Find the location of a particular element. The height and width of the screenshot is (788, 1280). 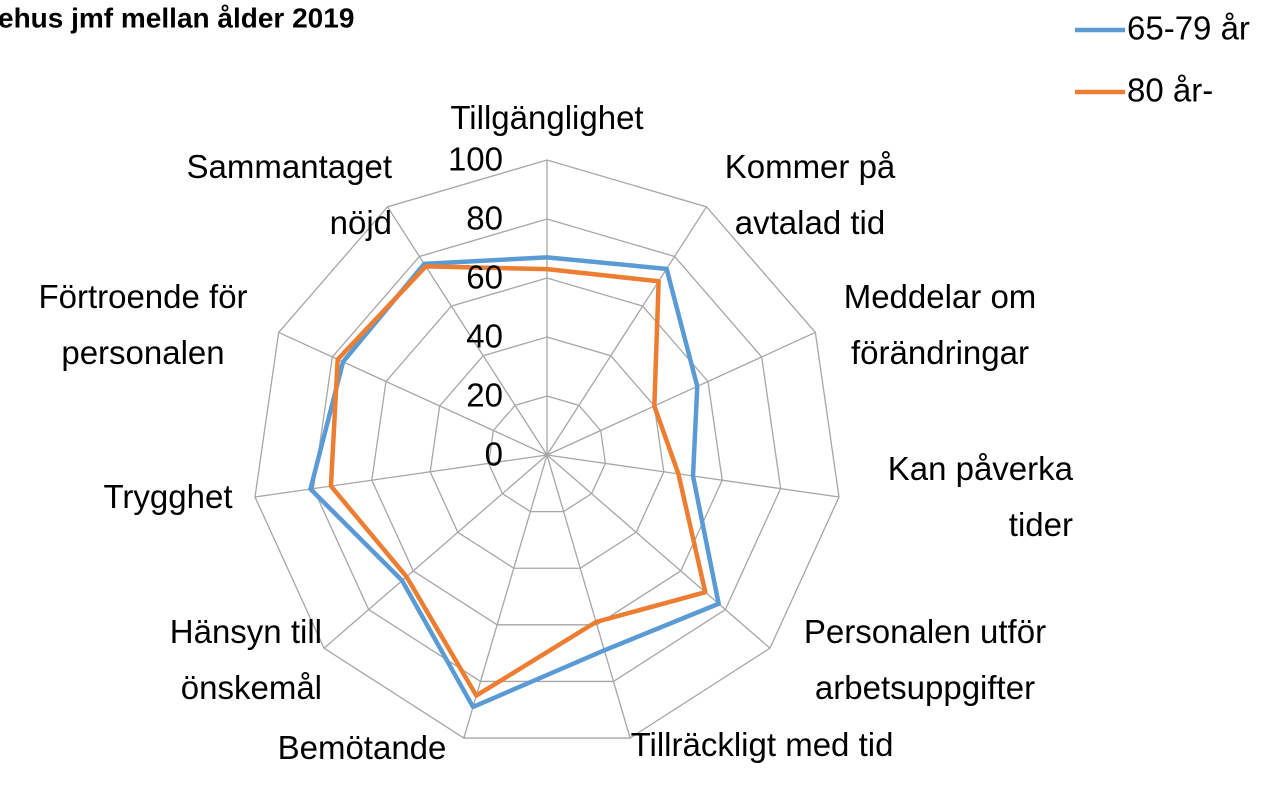

category-label: Kan påverka tider is located at coordinates (980, 496).